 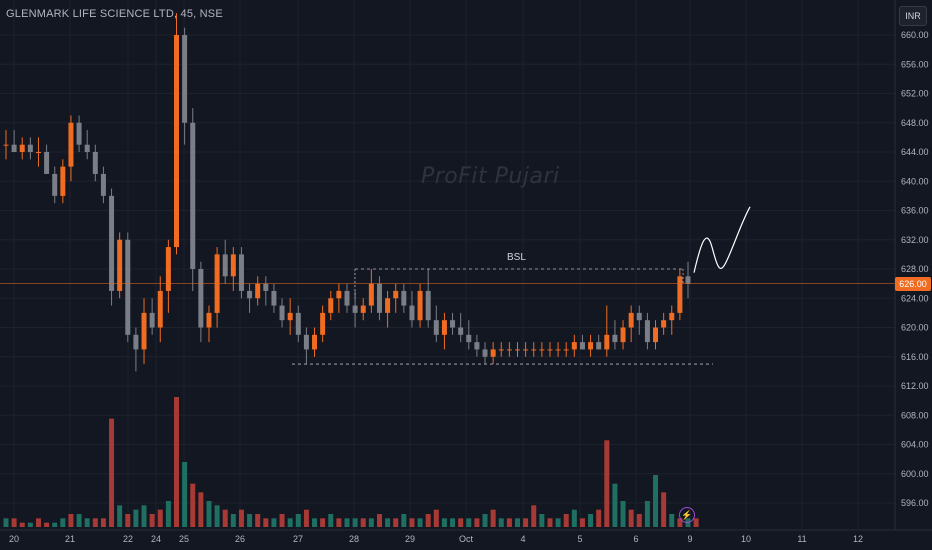 What do you see at coordinates (915, 269) in the screenshot?
I see `price-tick-label: 628.00` at bounding box center [915, 269].